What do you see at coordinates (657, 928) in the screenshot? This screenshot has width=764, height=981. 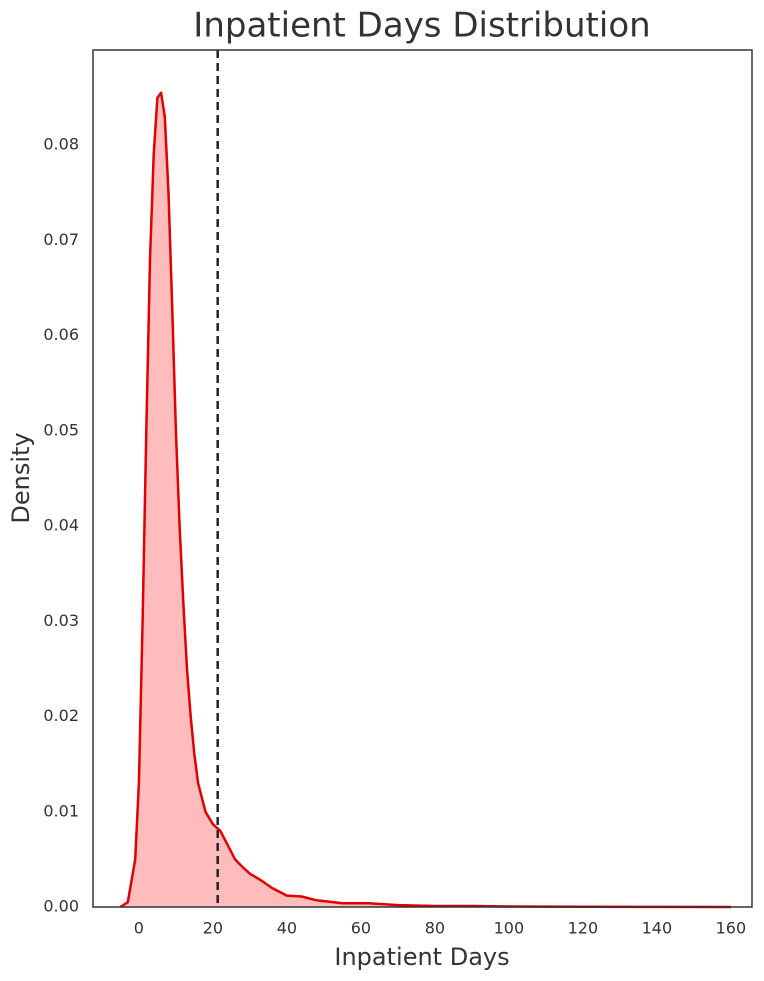 I see `x-tick-label: 140` at bounding box center [657, 928].